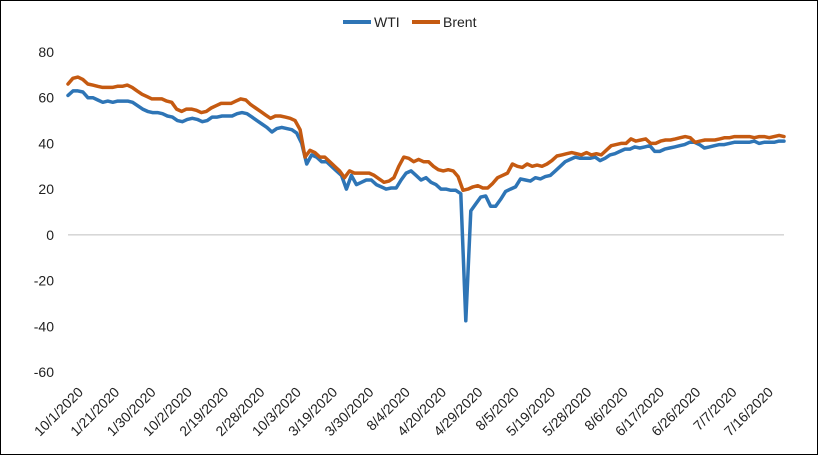 The image size is (818, 455). I want to click on y-tick-label: 20, so click(46, 189).